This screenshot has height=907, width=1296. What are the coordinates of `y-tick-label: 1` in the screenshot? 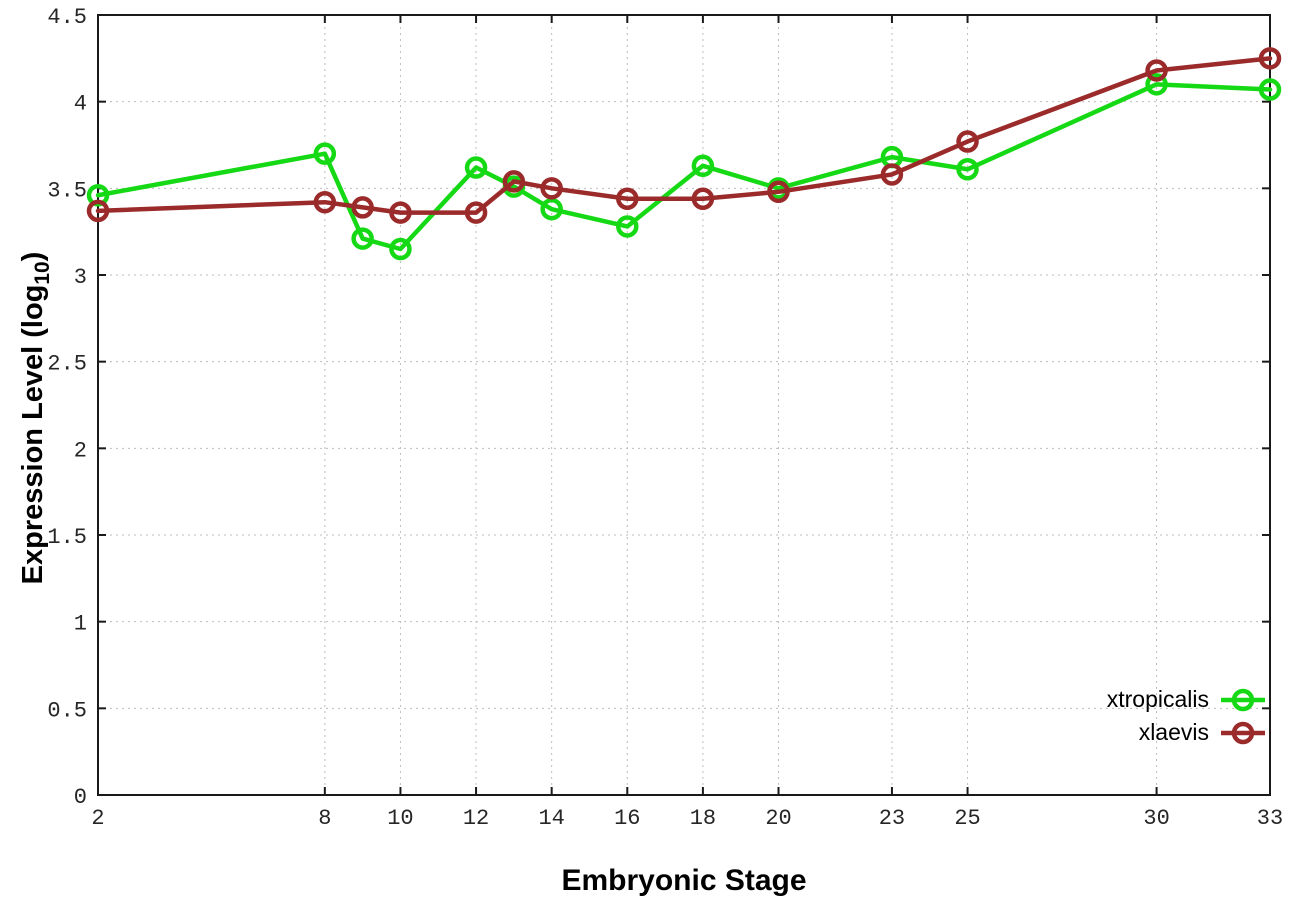 It's located at (80, 624).